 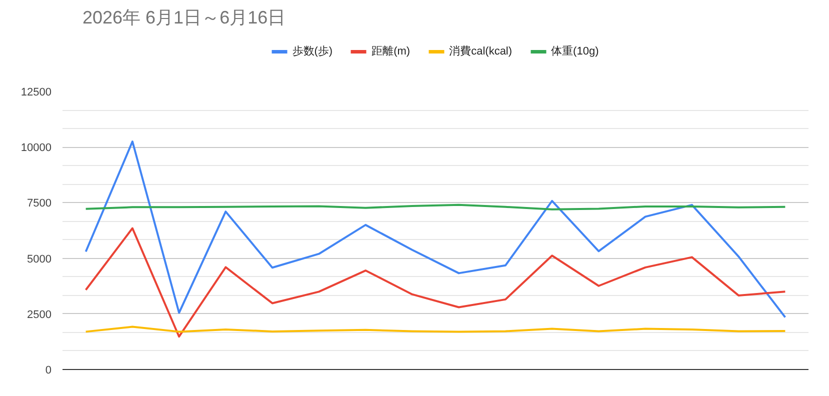 What do you see at coordinates (48, 370) in the screenshot?
I see `y-tick-label: 0` at bounding box center [48, 370].